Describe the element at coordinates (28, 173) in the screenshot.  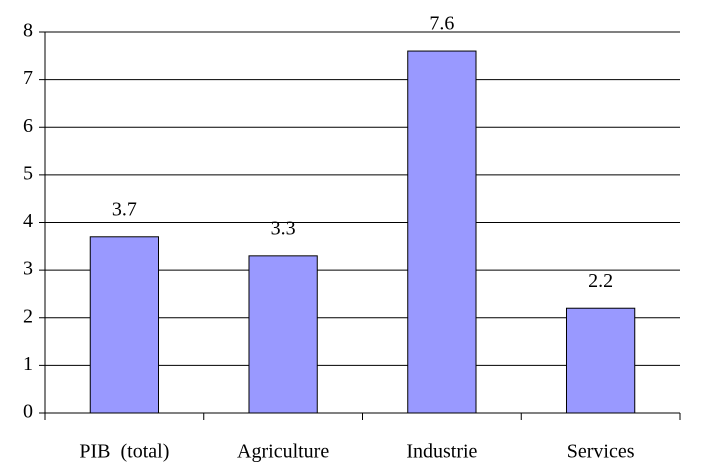
I see `y-tick-label: 5` at that location.